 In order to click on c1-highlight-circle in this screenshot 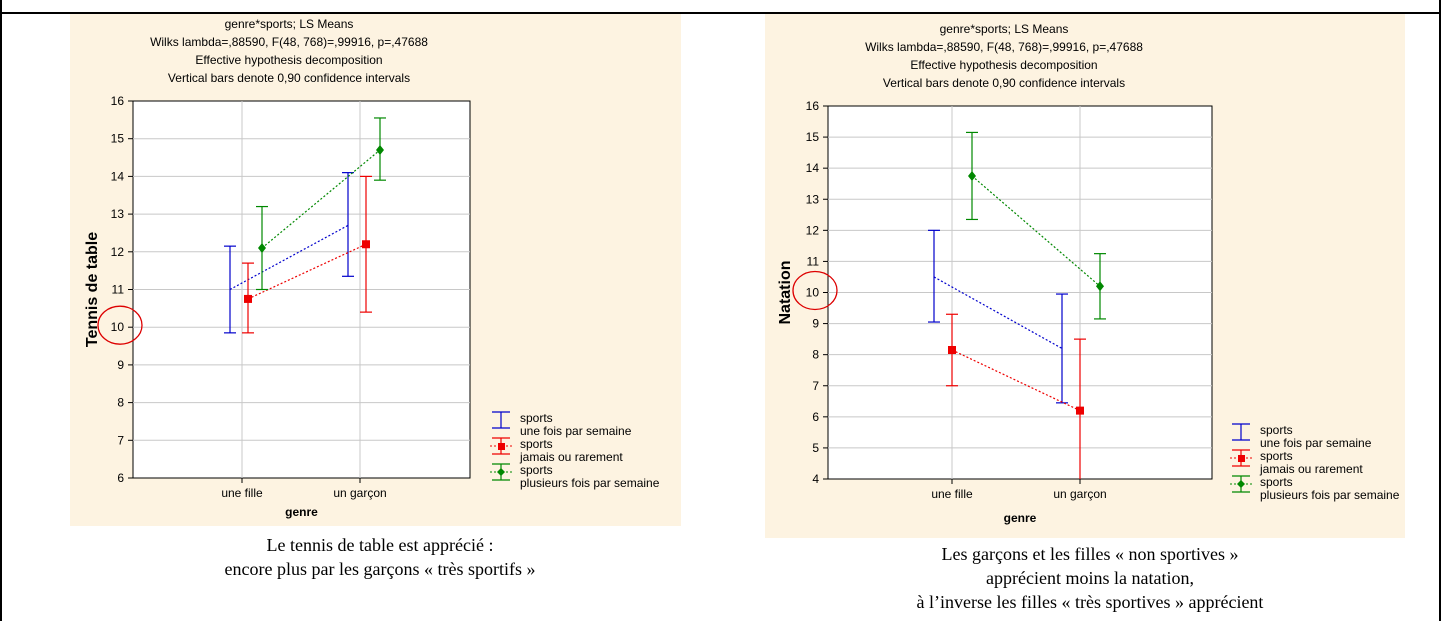, I will do `click(815, 290)`.